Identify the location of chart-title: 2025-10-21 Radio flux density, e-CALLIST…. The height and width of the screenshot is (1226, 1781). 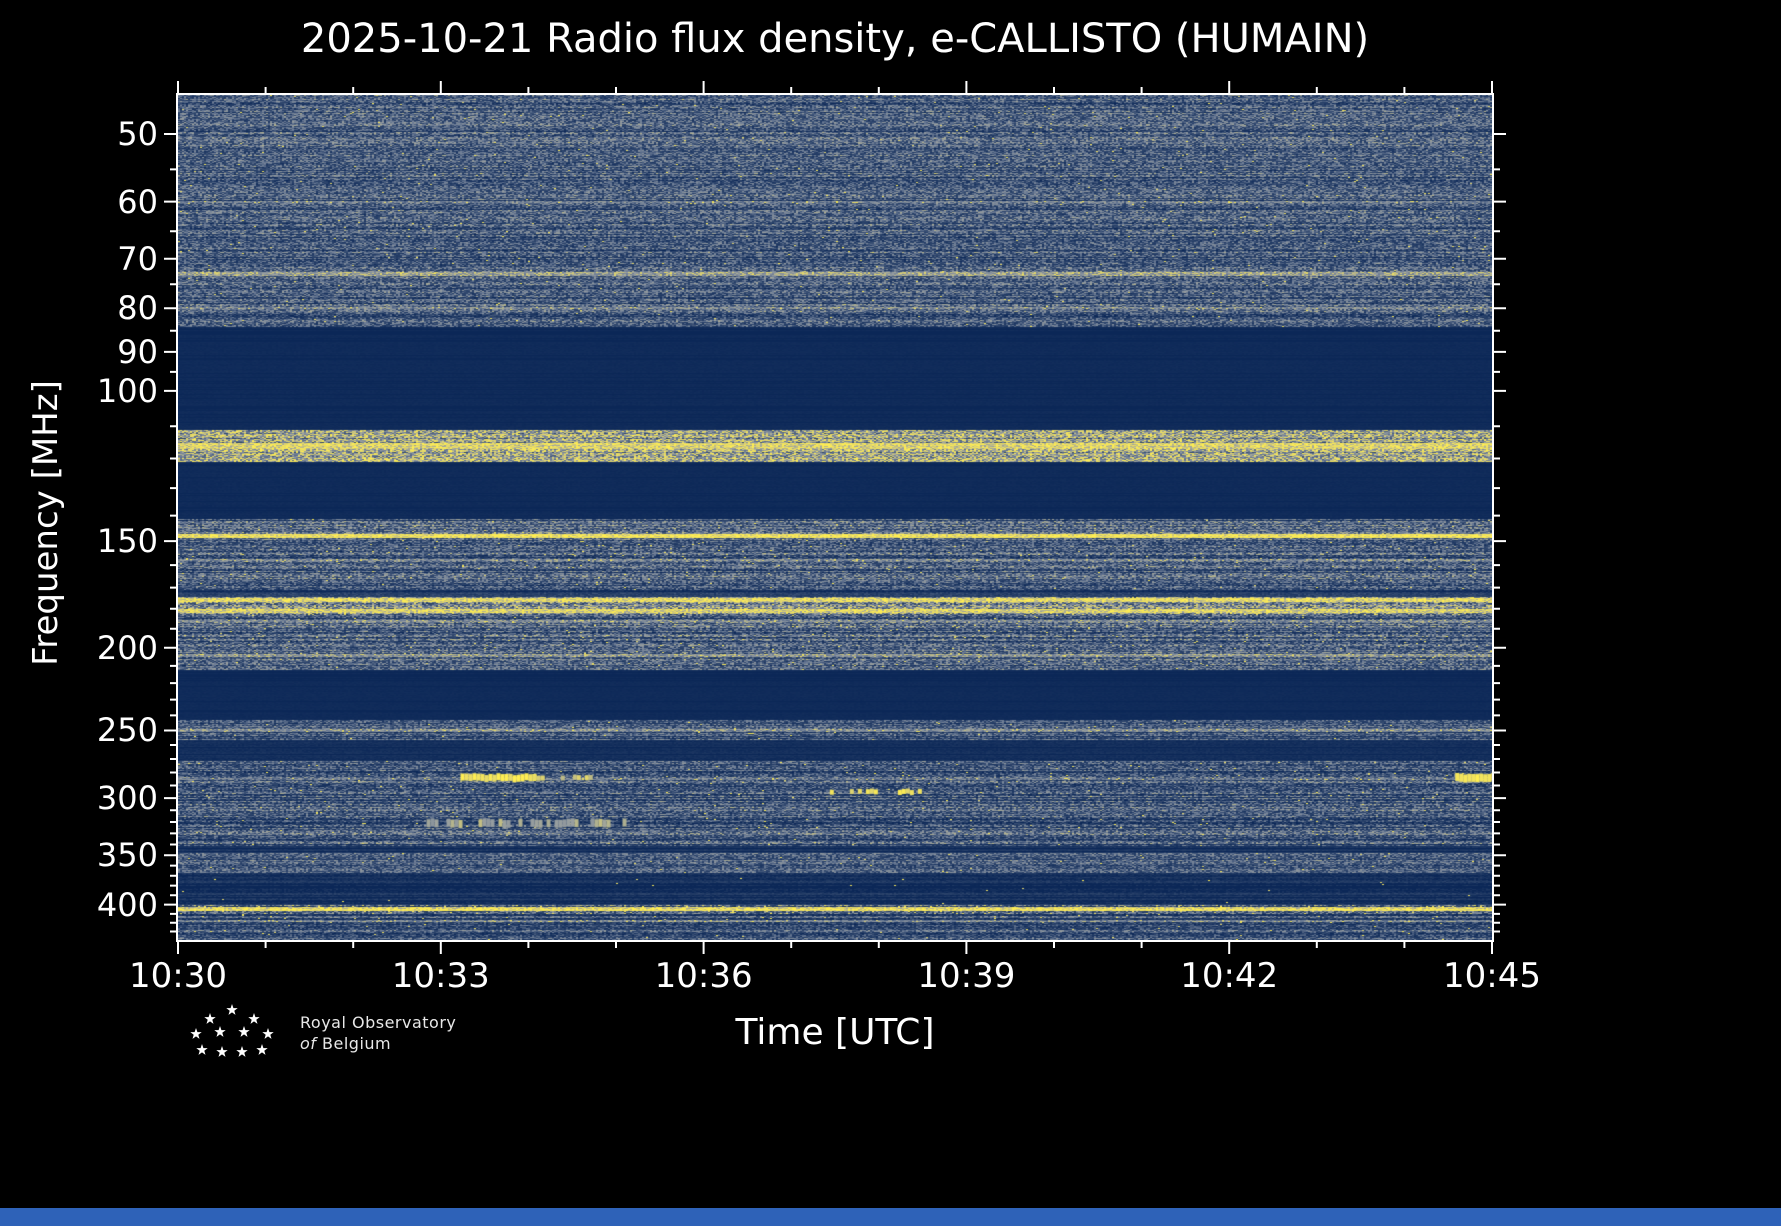
(835, 39).